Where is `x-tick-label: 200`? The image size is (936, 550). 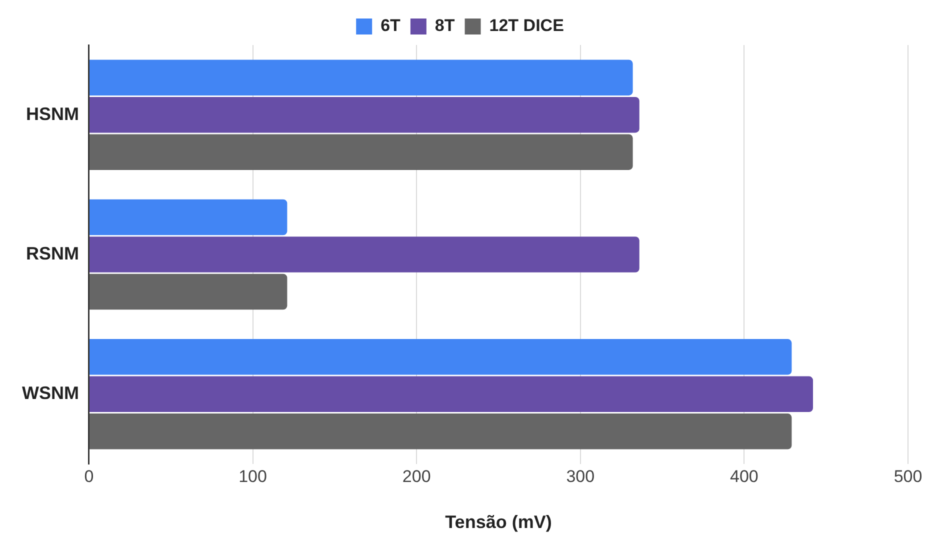
x-tick-label: 200 is located at coordinates (416, 476).